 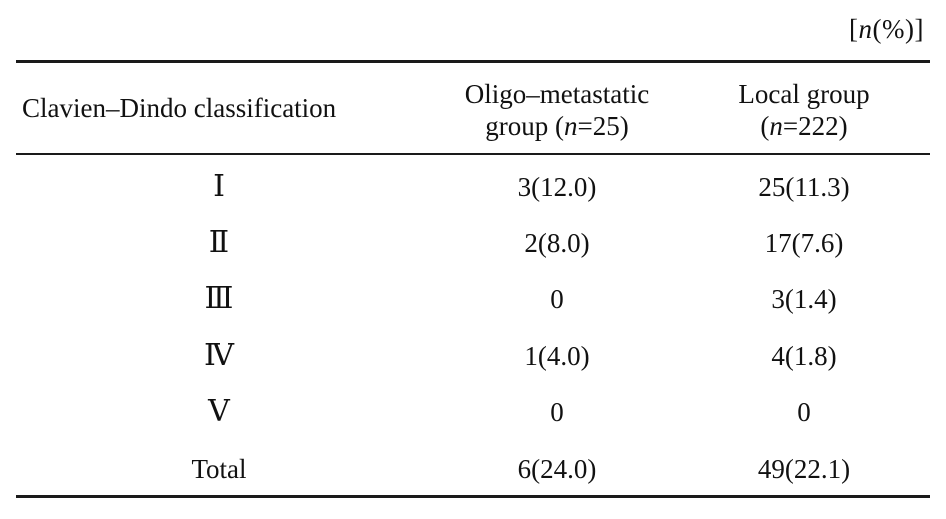 I want to click on row-oligo-5: 0, so click(x=557, y=412).